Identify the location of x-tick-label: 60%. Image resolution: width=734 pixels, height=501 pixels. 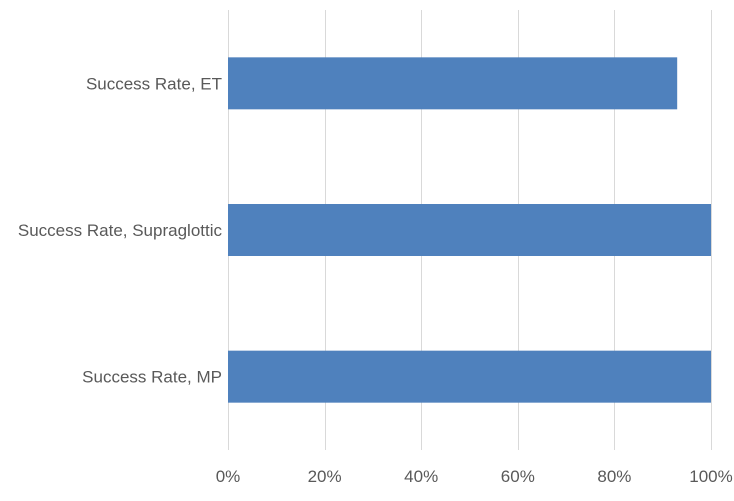
(518, 476).